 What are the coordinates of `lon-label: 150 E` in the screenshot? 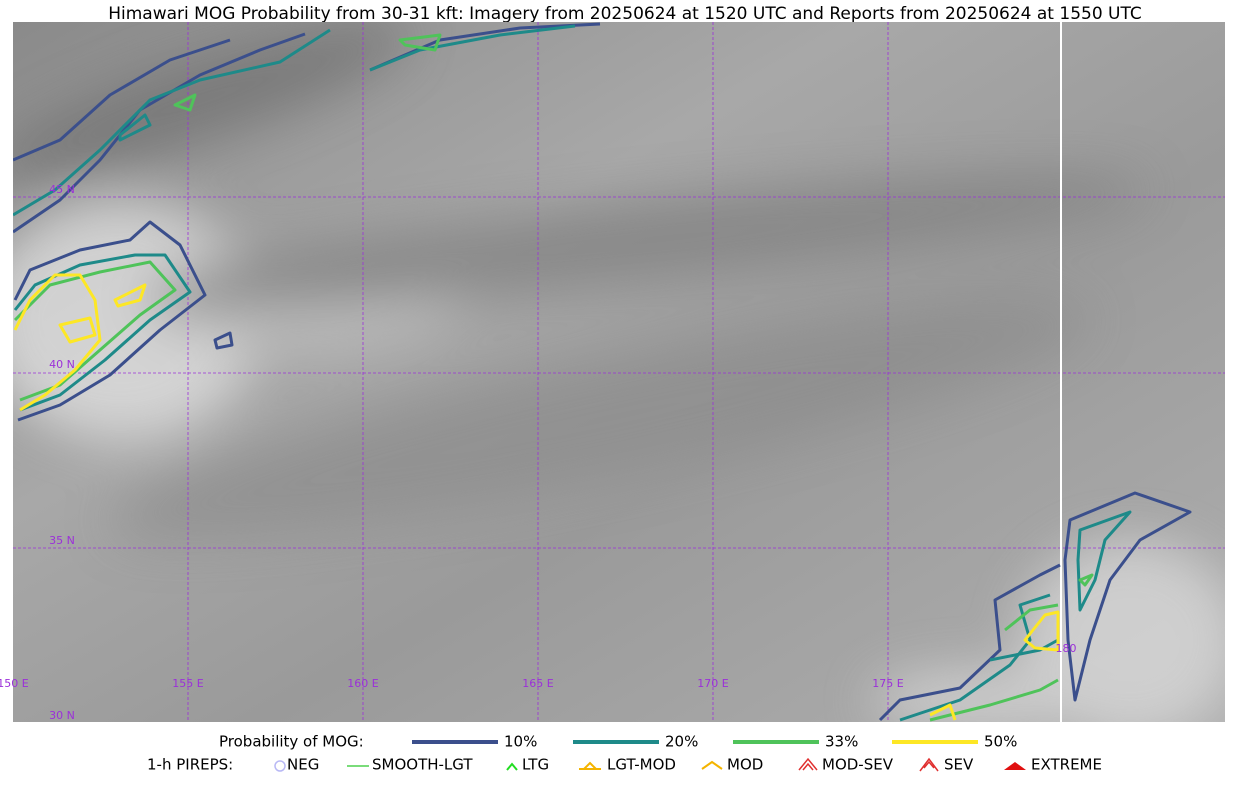 It's located at (14, 683).